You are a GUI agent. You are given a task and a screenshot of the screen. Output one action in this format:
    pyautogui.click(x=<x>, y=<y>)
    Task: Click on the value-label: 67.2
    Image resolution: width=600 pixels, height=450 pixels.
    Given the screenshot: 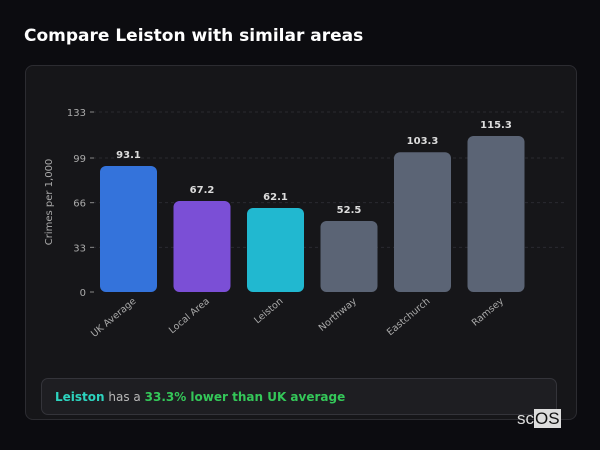 What is the action you would take?
    pyautogui.click(x=202, y=190)
    